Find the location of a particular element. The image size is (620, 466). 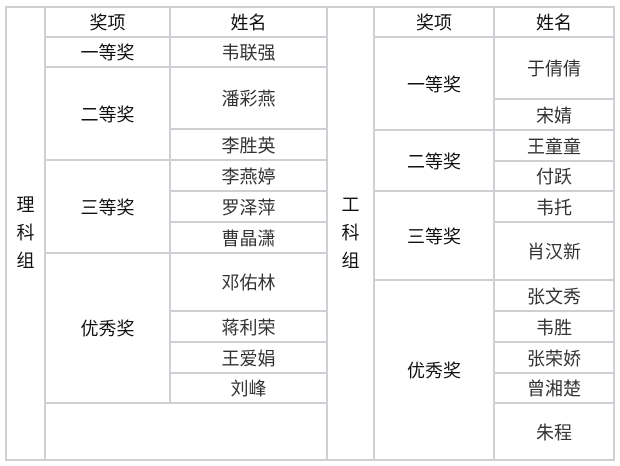

name-cell: 宋婧 is located at coordinates (554, 114).